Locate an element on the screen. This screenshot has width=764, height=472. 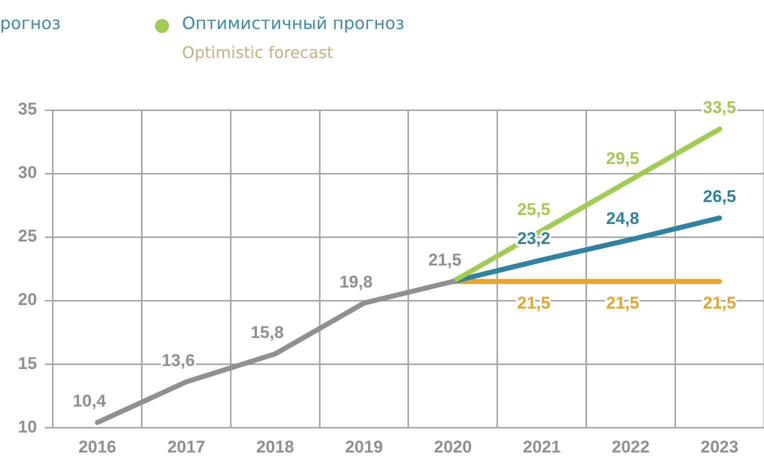
y-tick-label: 35 is located at coordinates (27, 109).